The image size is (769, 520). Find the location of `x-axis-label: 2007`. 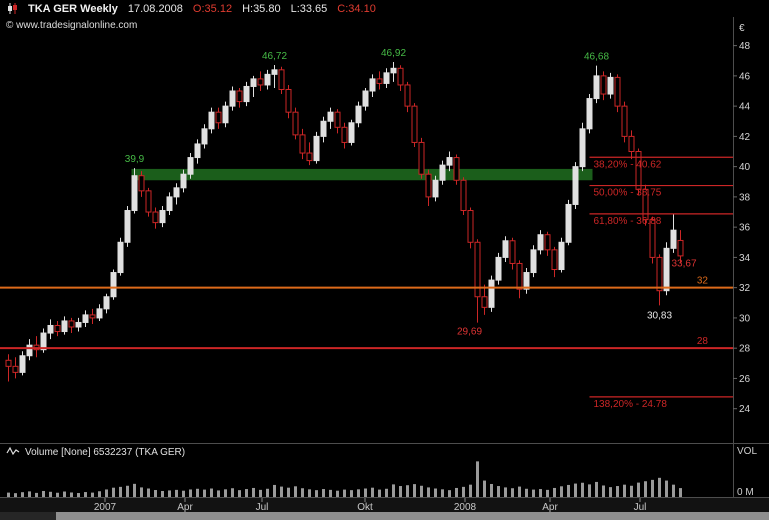

x-axis-label: 2007 is located at coordinates (105, 507).